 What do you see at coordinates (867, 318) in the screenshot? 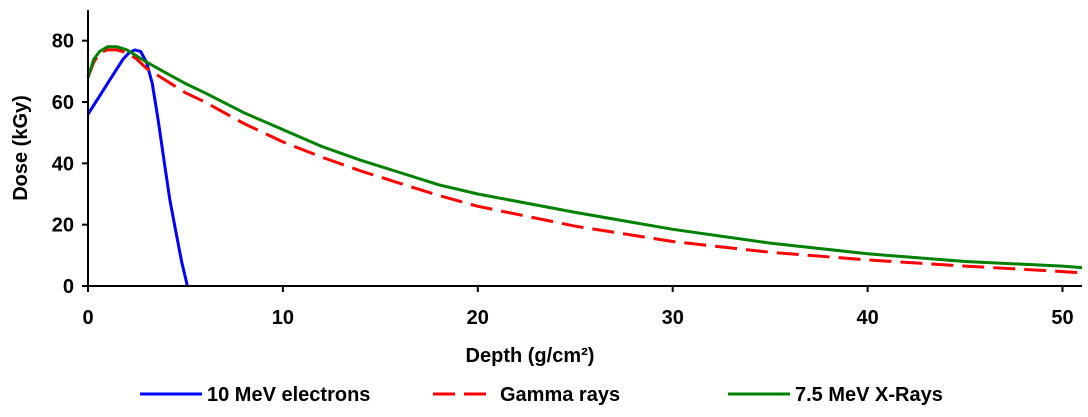
I see `x-tick-label: 40` at bounding box center [867, 318].